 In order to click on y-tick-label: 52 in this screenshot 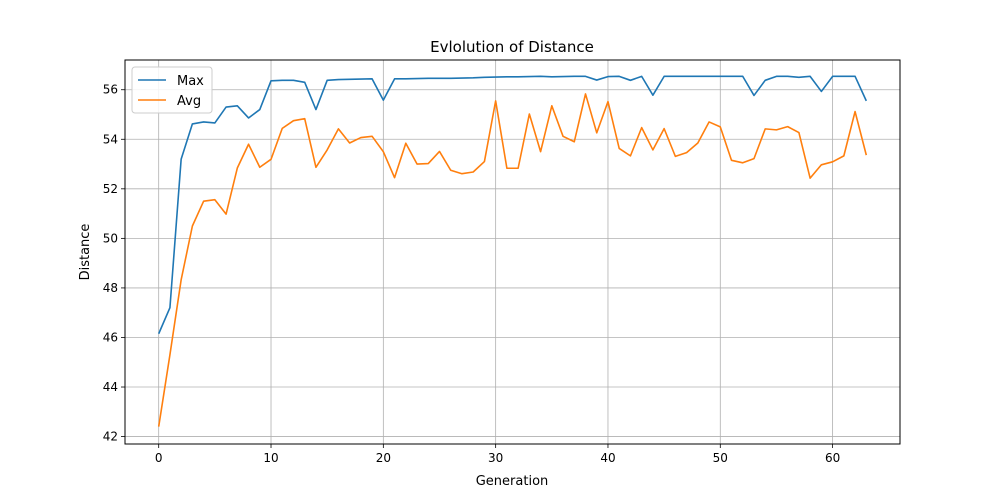, I will do `click(110, 189)`.